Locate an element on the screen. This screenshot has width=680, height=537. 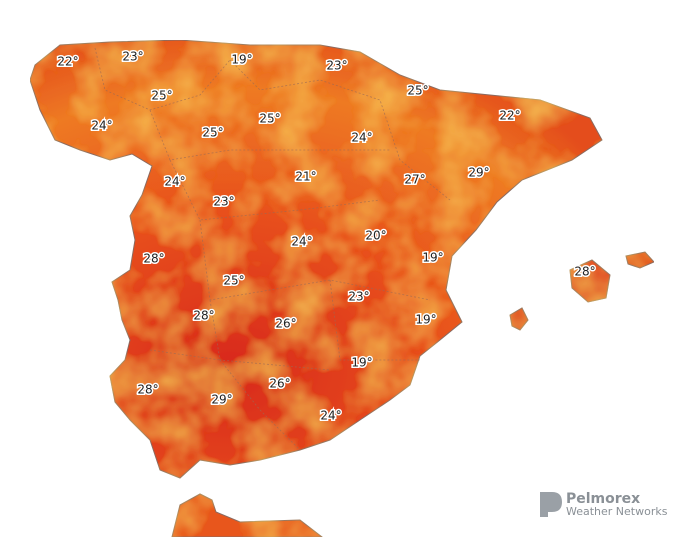
temp-label: 20° is located at coordinates (375, 236).